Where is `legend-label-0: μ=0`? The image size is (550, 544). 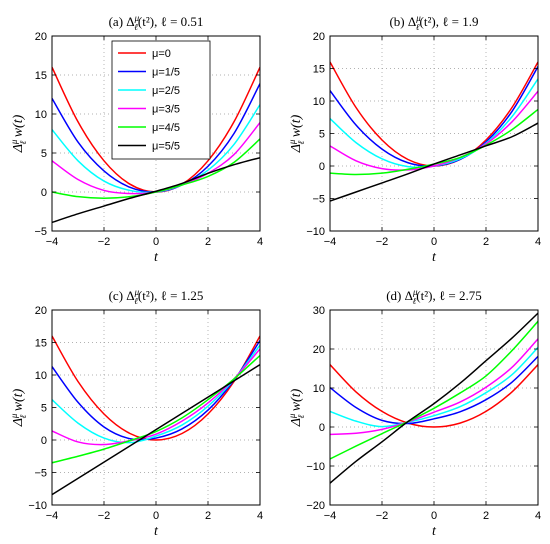
legend-label-0: μ=0 is located at coordinates (161, 54).